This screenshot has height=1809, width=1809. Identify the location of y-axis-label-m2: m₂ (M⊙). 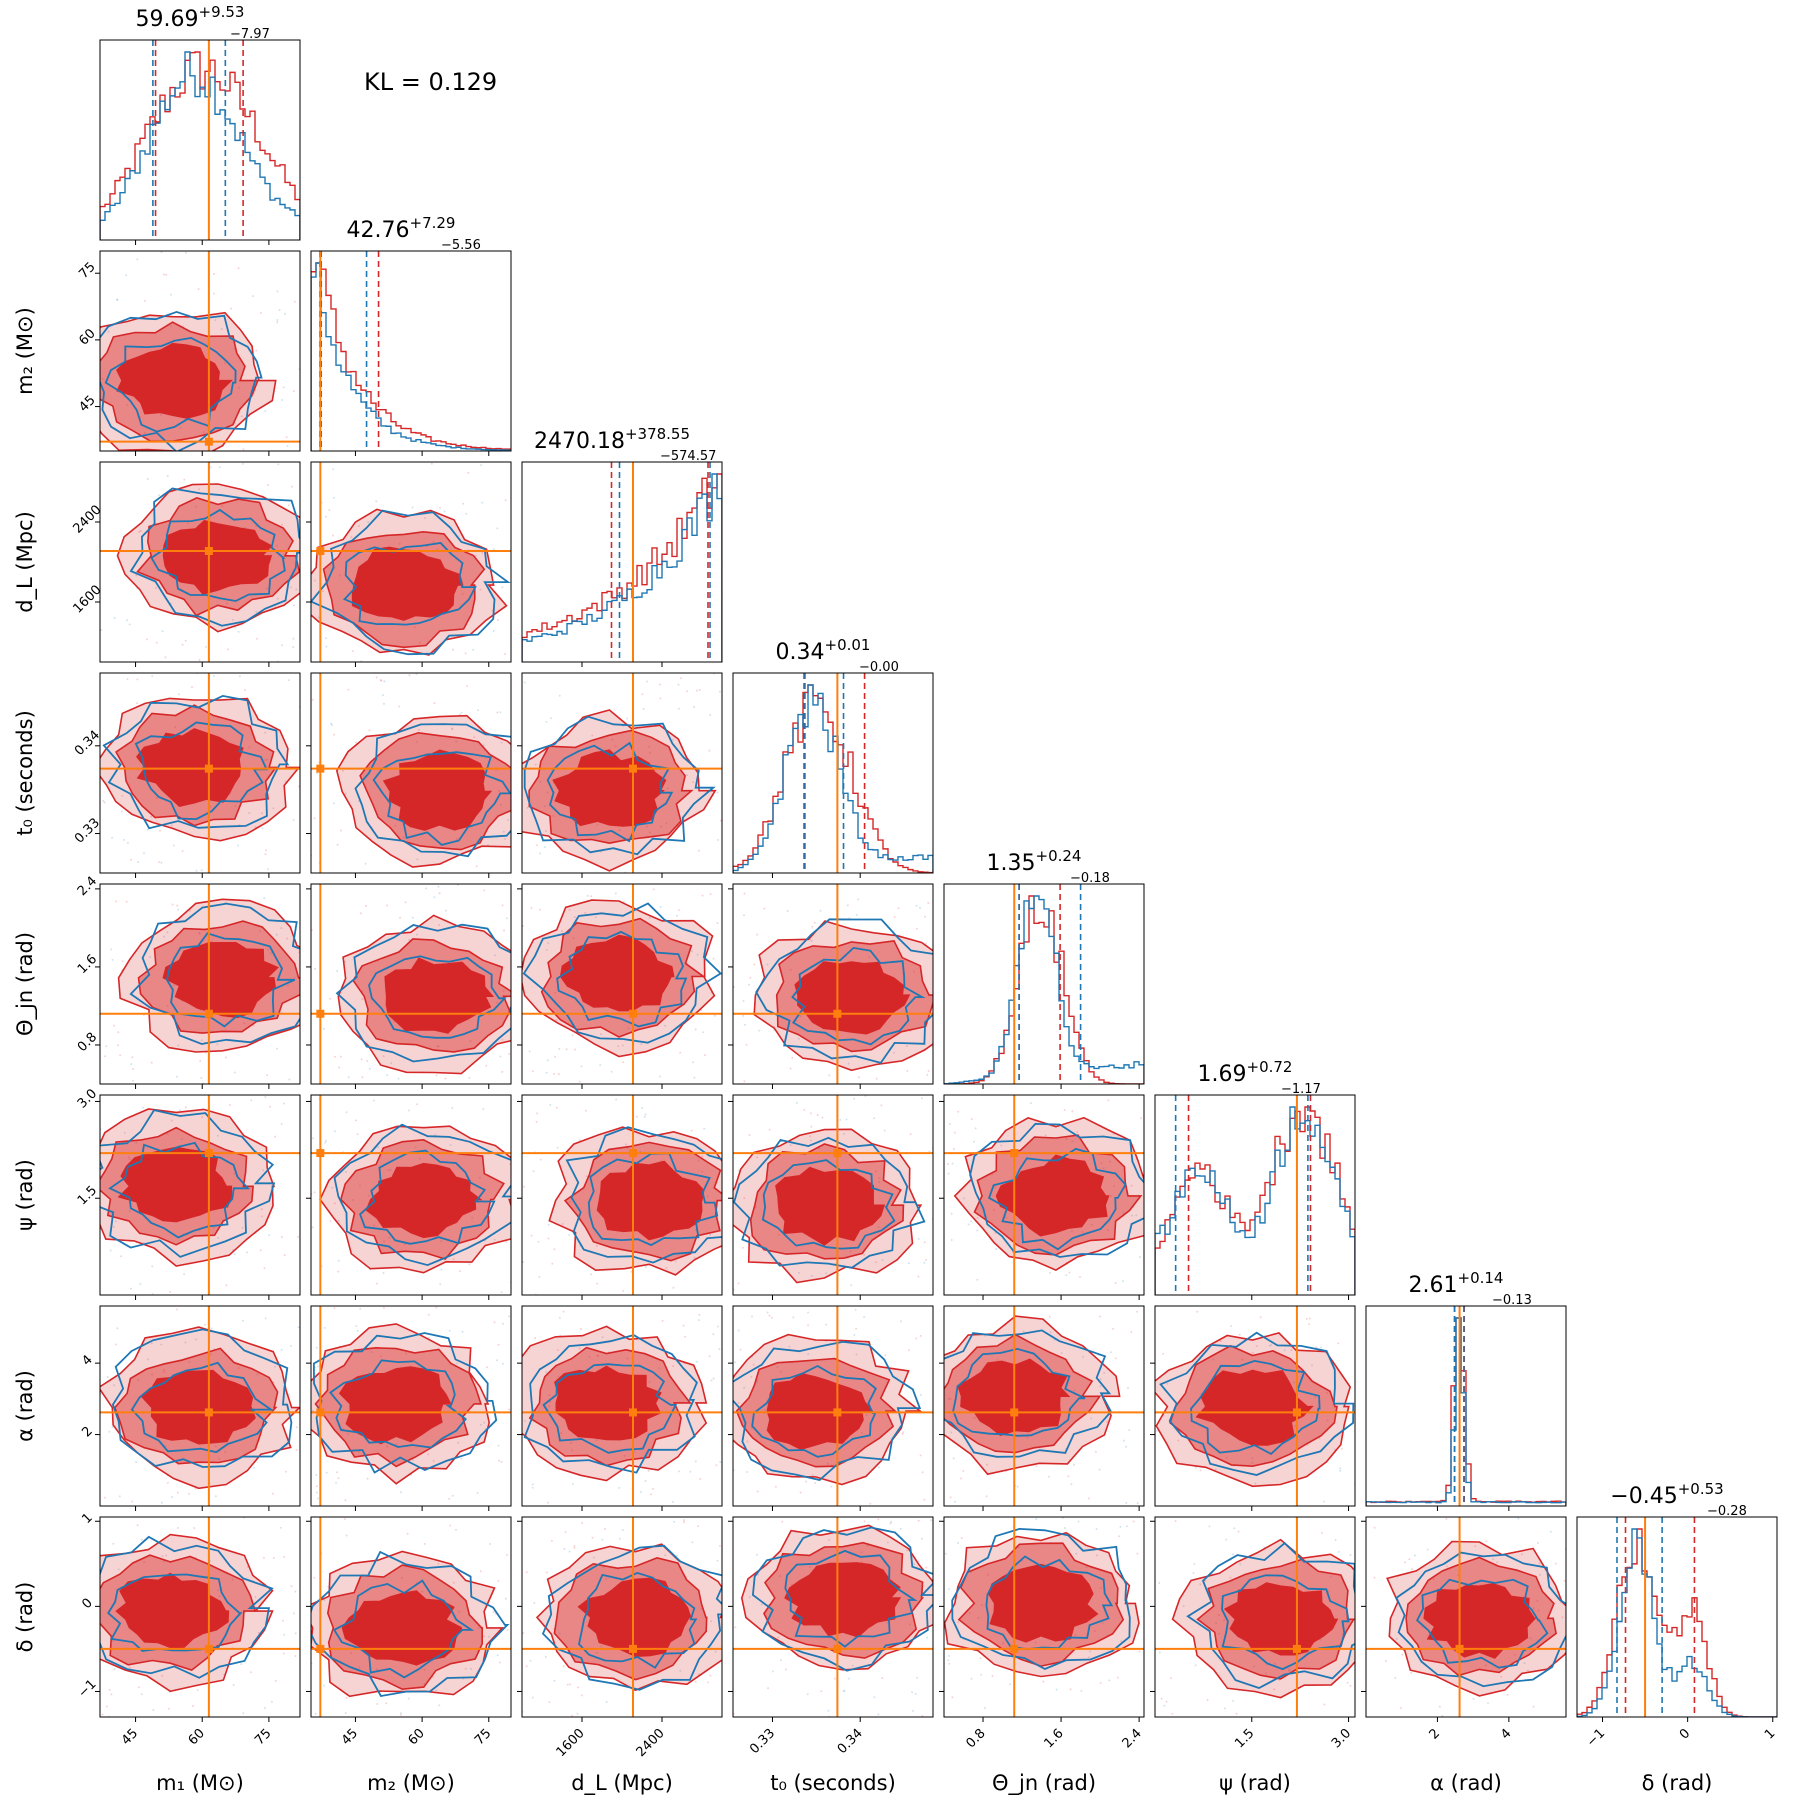
(25, 351).